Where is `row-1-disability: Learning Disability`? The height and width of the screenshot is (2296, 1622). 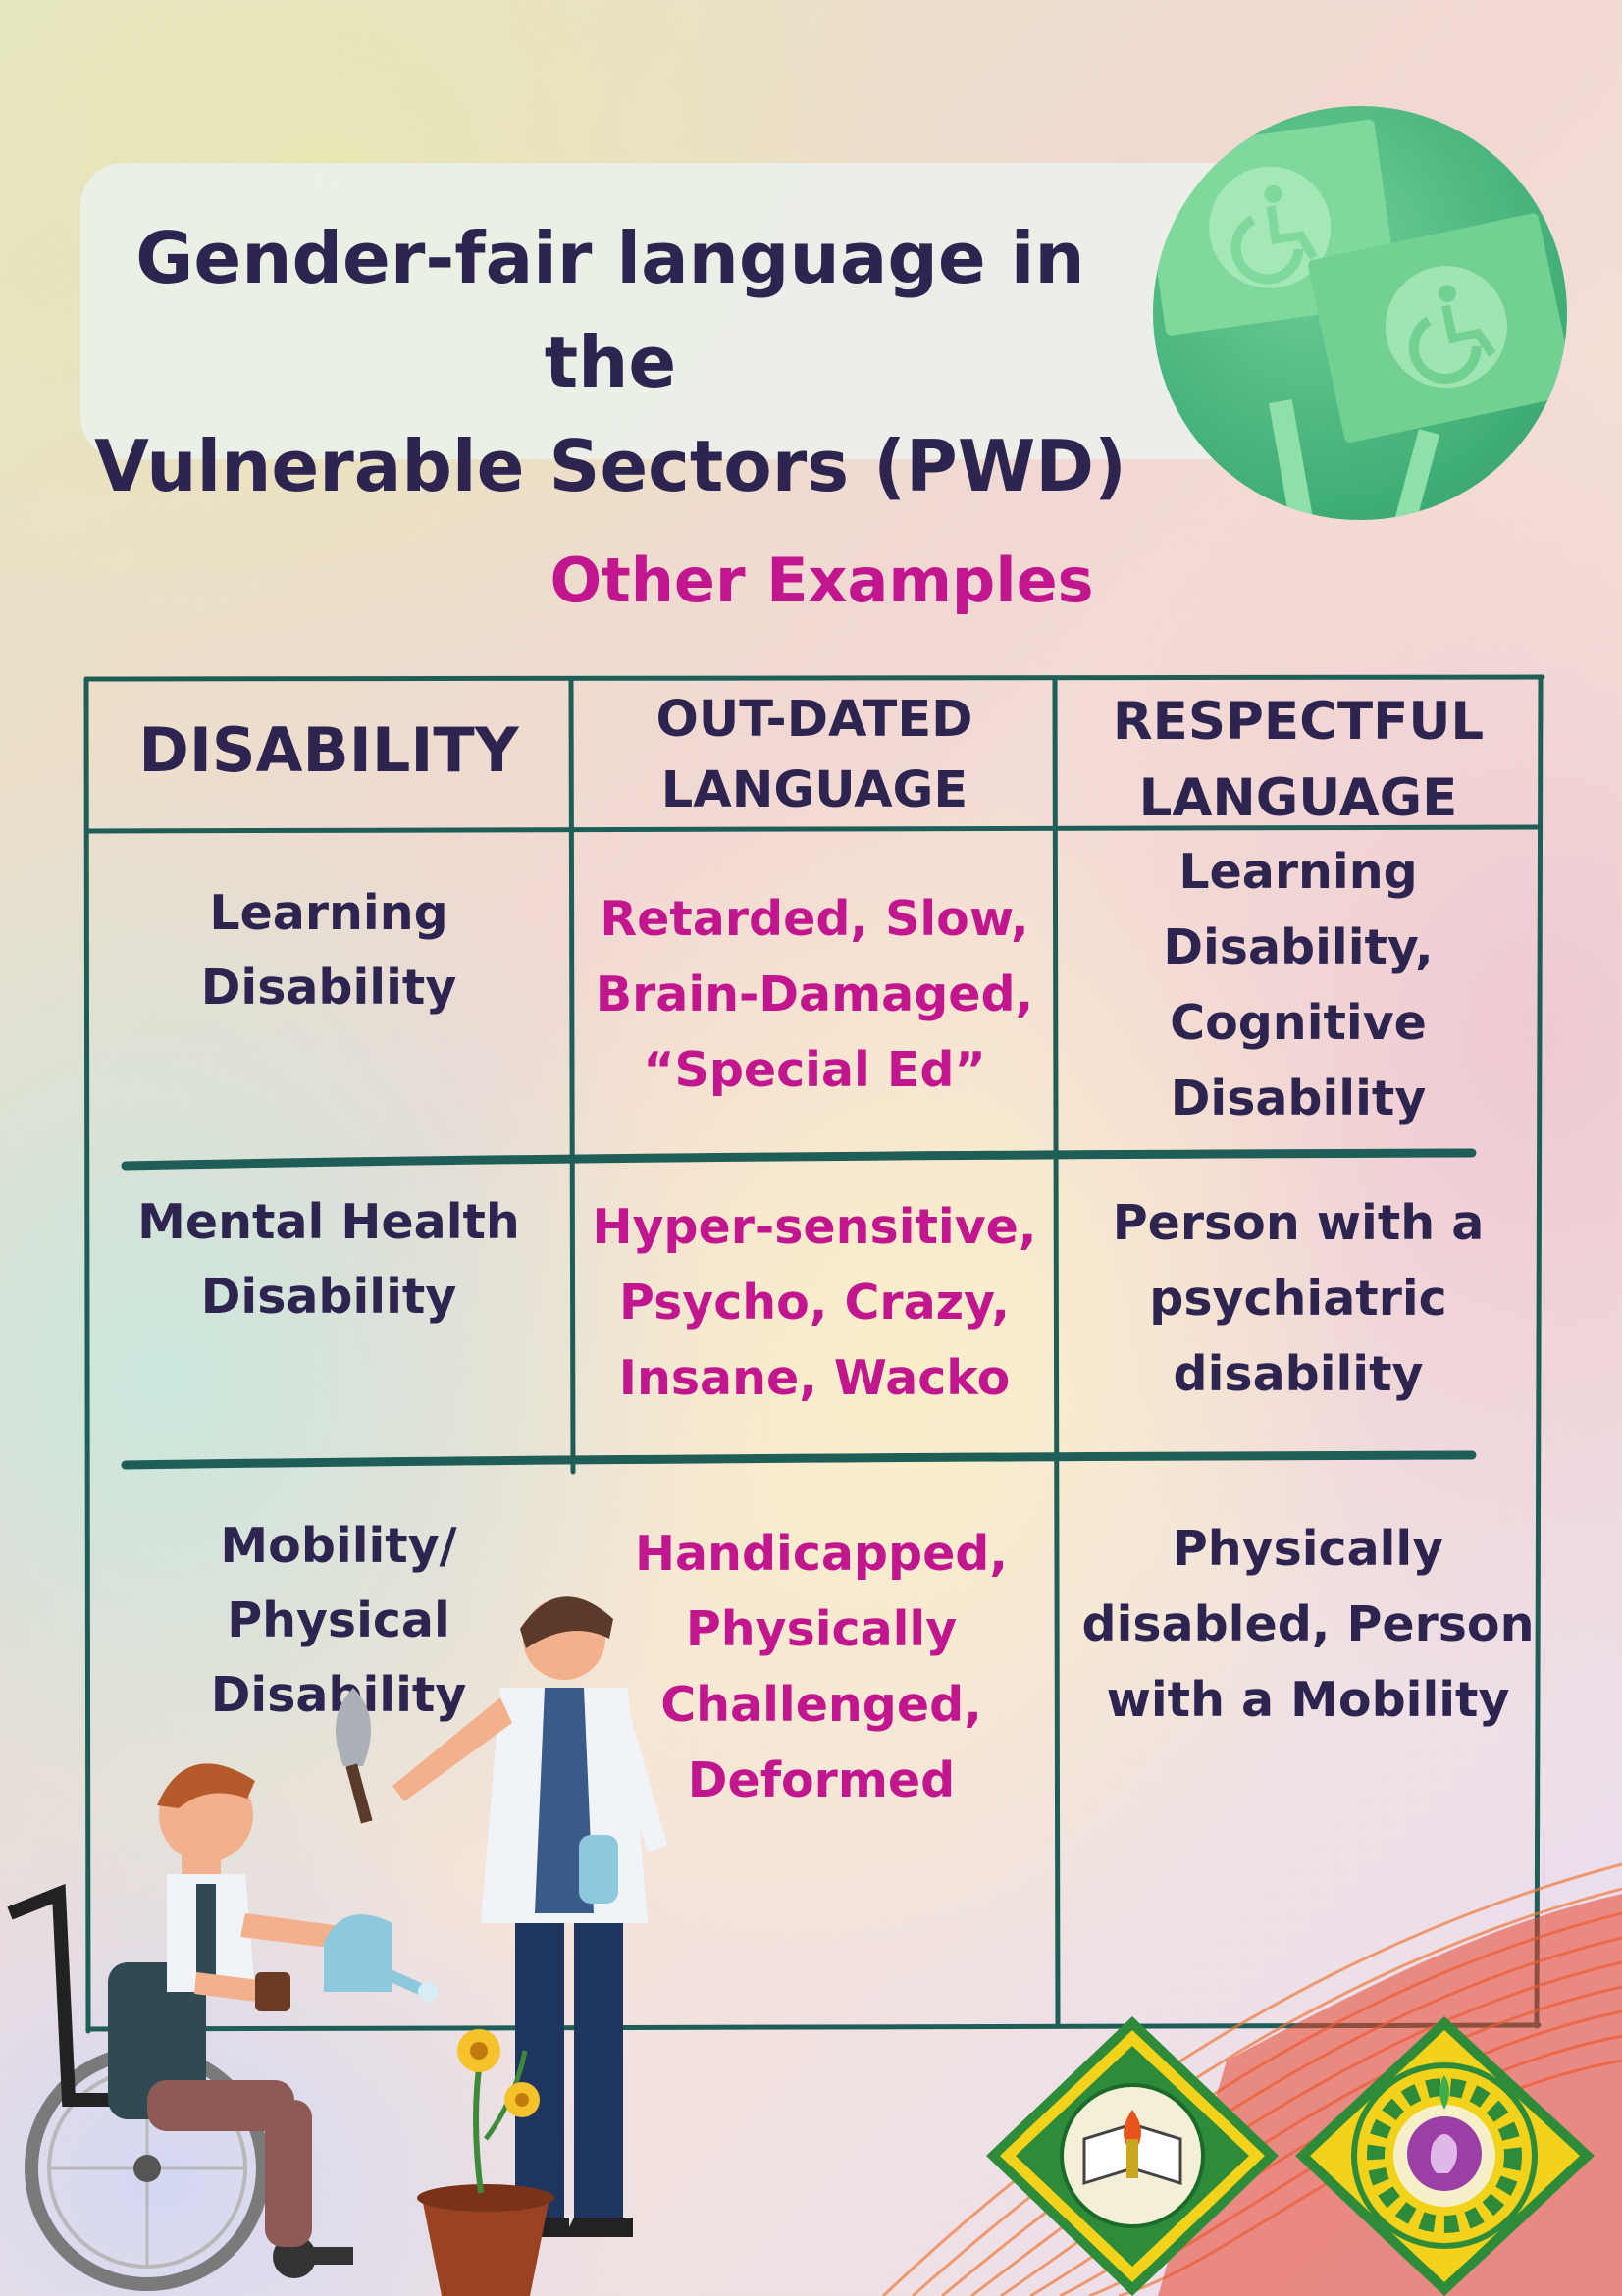 row-1-disability: Learning Disability is located at coordinates (328, 950).